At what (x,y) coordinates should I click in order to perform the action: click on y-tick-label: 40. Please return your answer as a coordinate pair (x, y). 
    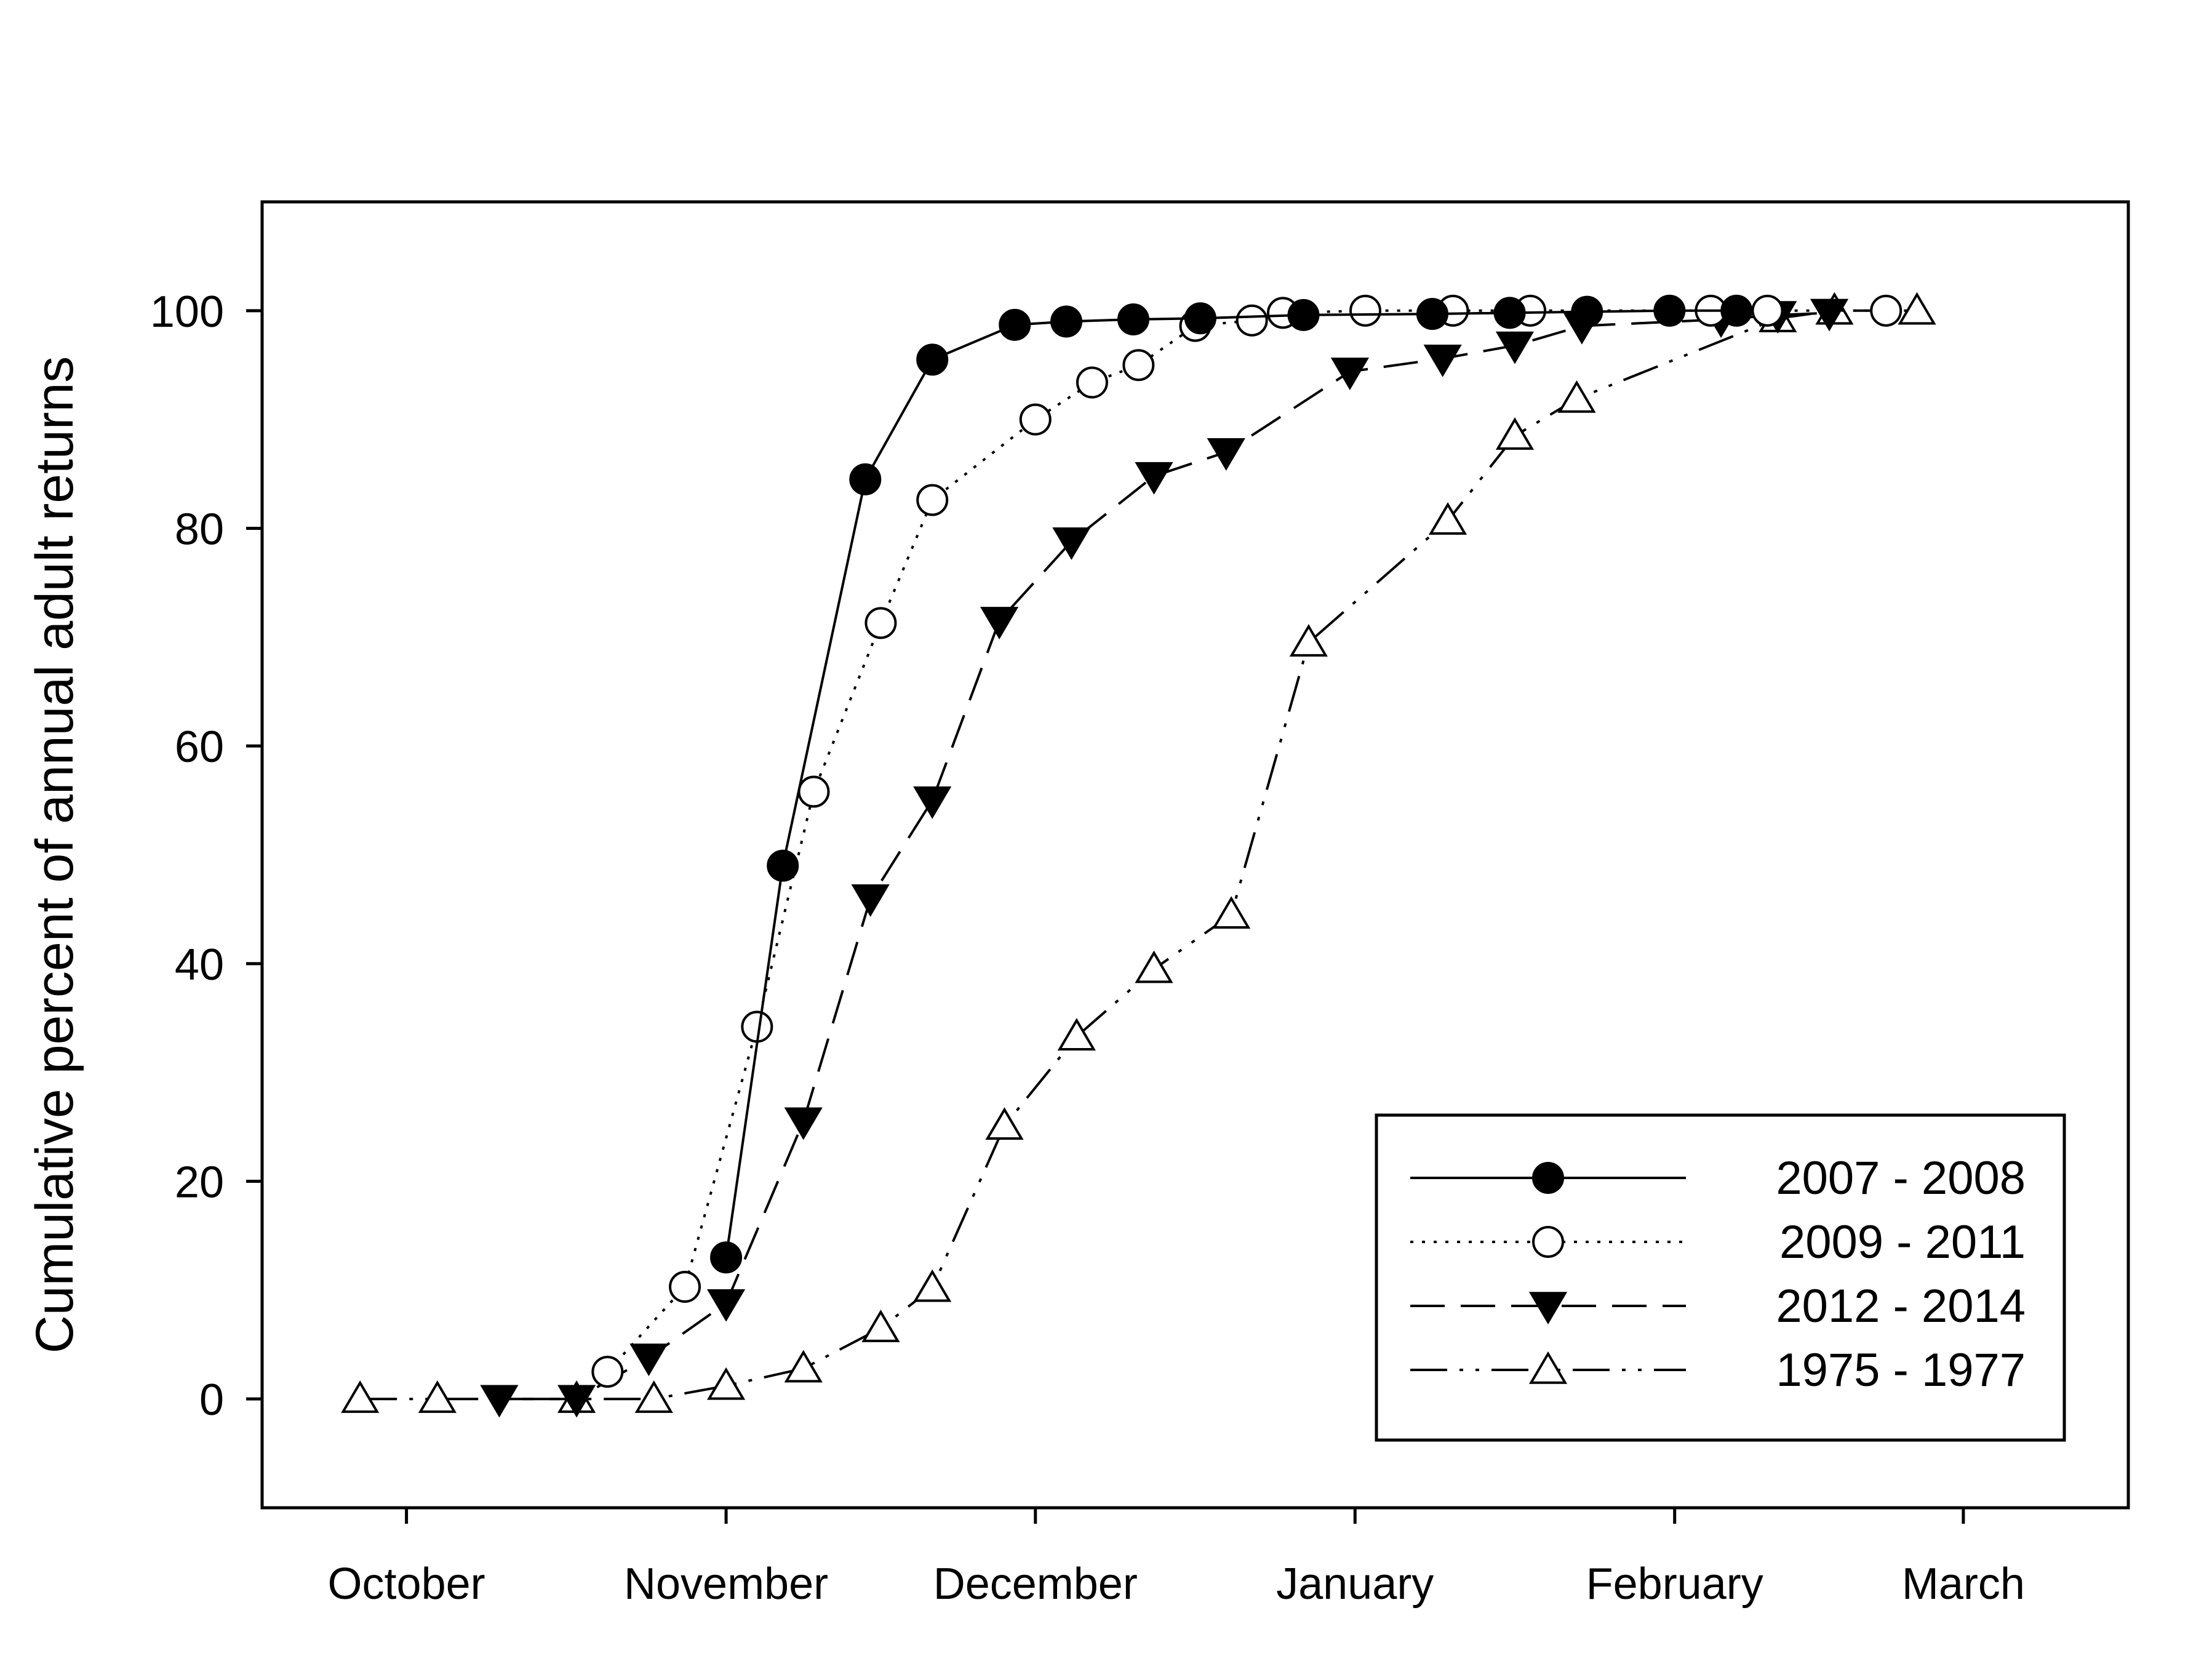
    Looking at the image, I should click on (200, 965).